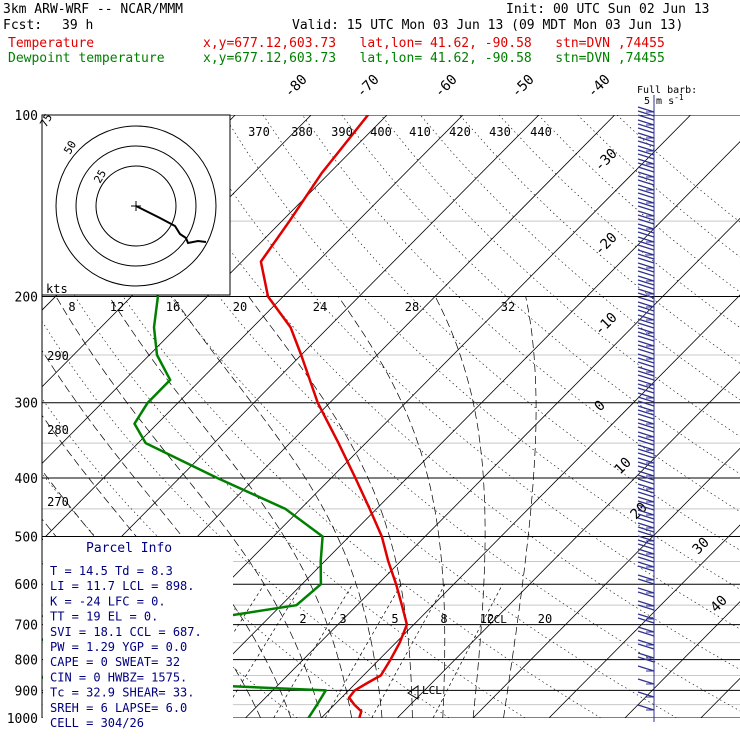 This screenshot has height=740, width=740. What do you see at coordinates (58, 430) in the screenshot?
I see `theta-label: 280` at bounding box center [58, 430].